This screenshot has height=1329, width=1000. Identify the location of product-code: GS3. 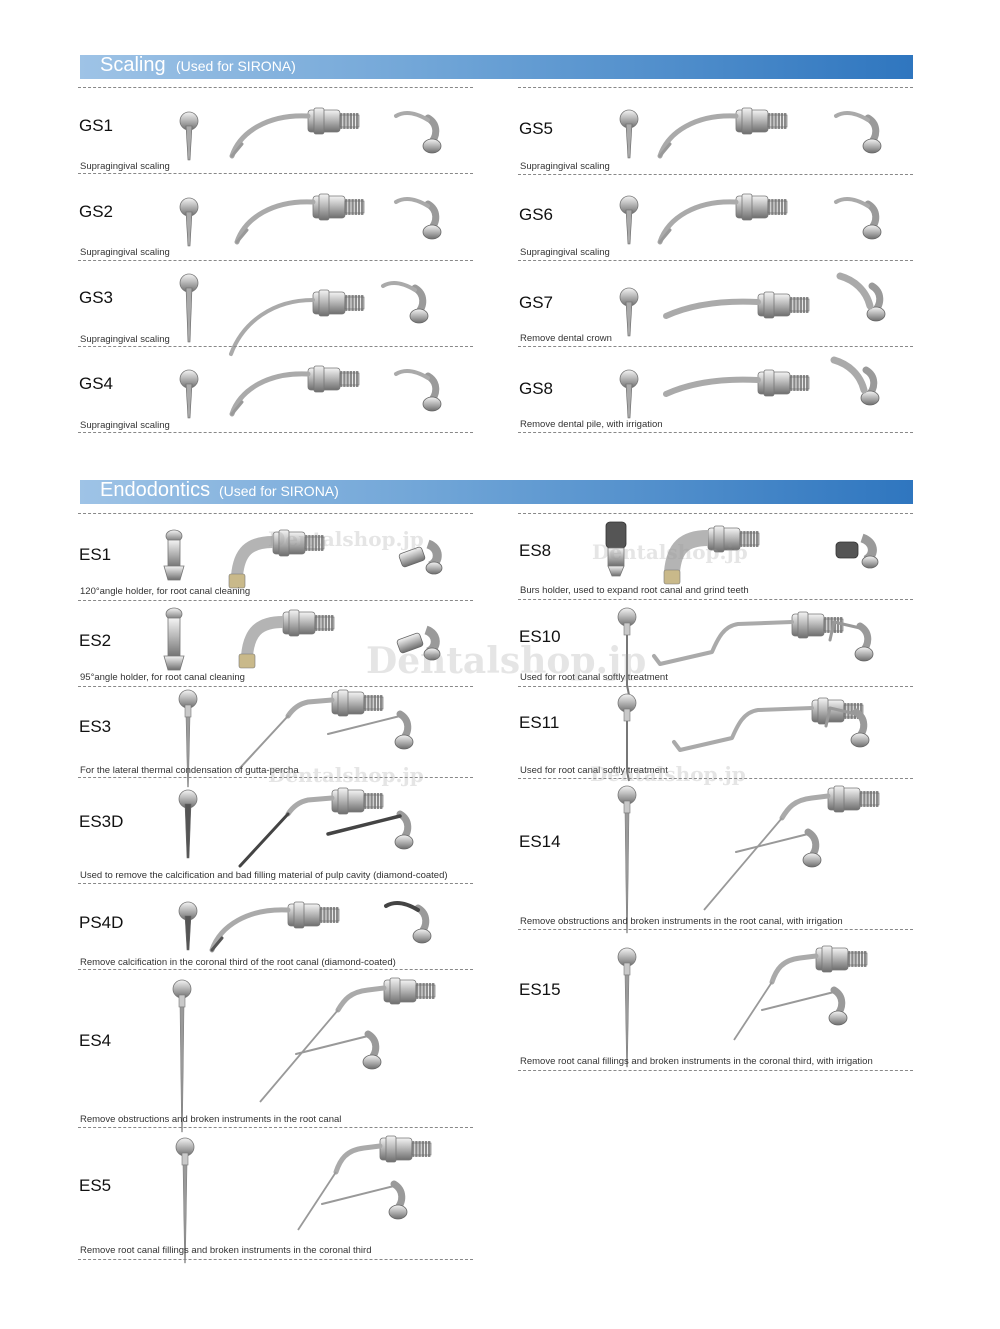
(96, 297).